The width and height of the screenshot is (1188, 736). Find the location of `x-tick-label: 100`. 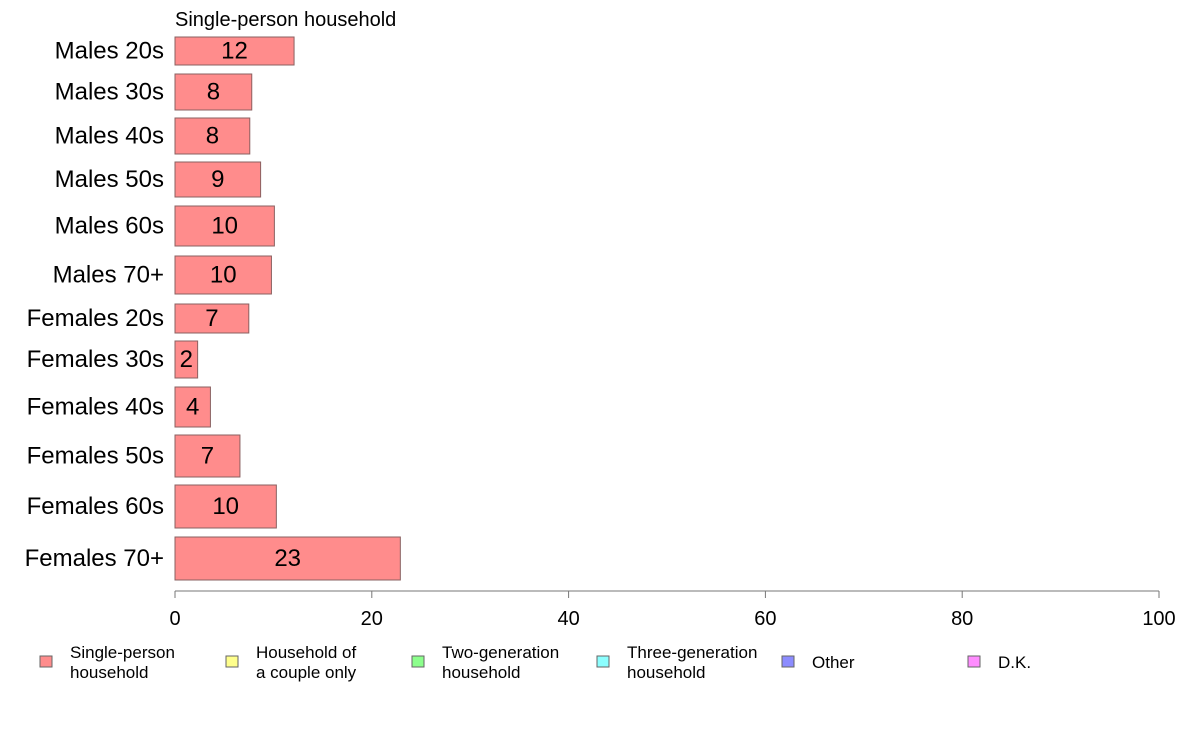

x-tick-label: 100 is located at coordinates (1158, 619).